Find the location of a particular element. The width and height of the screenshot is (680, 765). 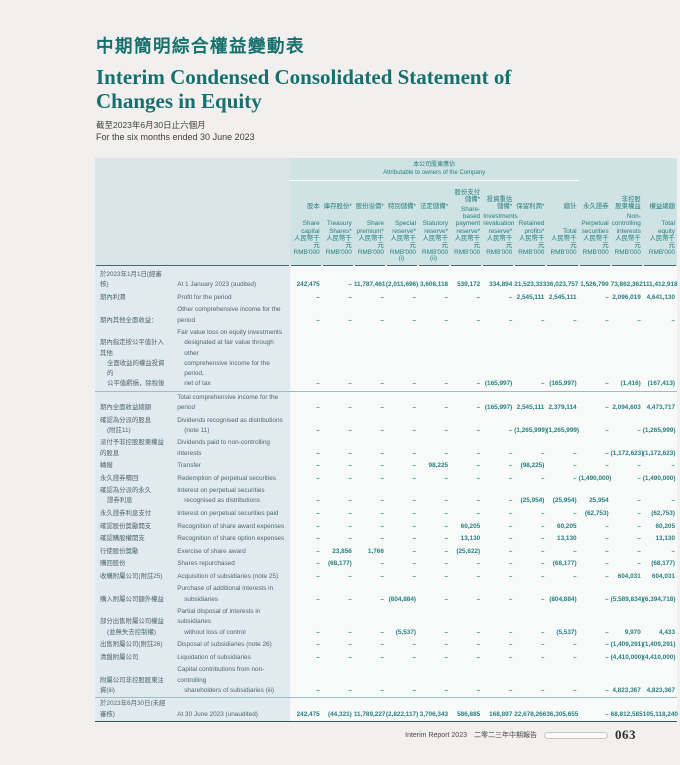

col-header-en: Retained profits* is located at coordinates (530, 224).